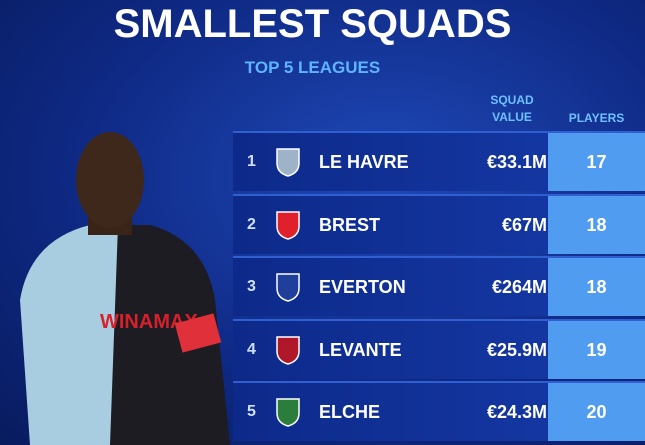 This screenshot has width=645, height=445. What do you see at coordinates (439, 286) in the screenshot?
I see `table-row: 3 EVERTON €264M 18` at bounding box center [439, 286].